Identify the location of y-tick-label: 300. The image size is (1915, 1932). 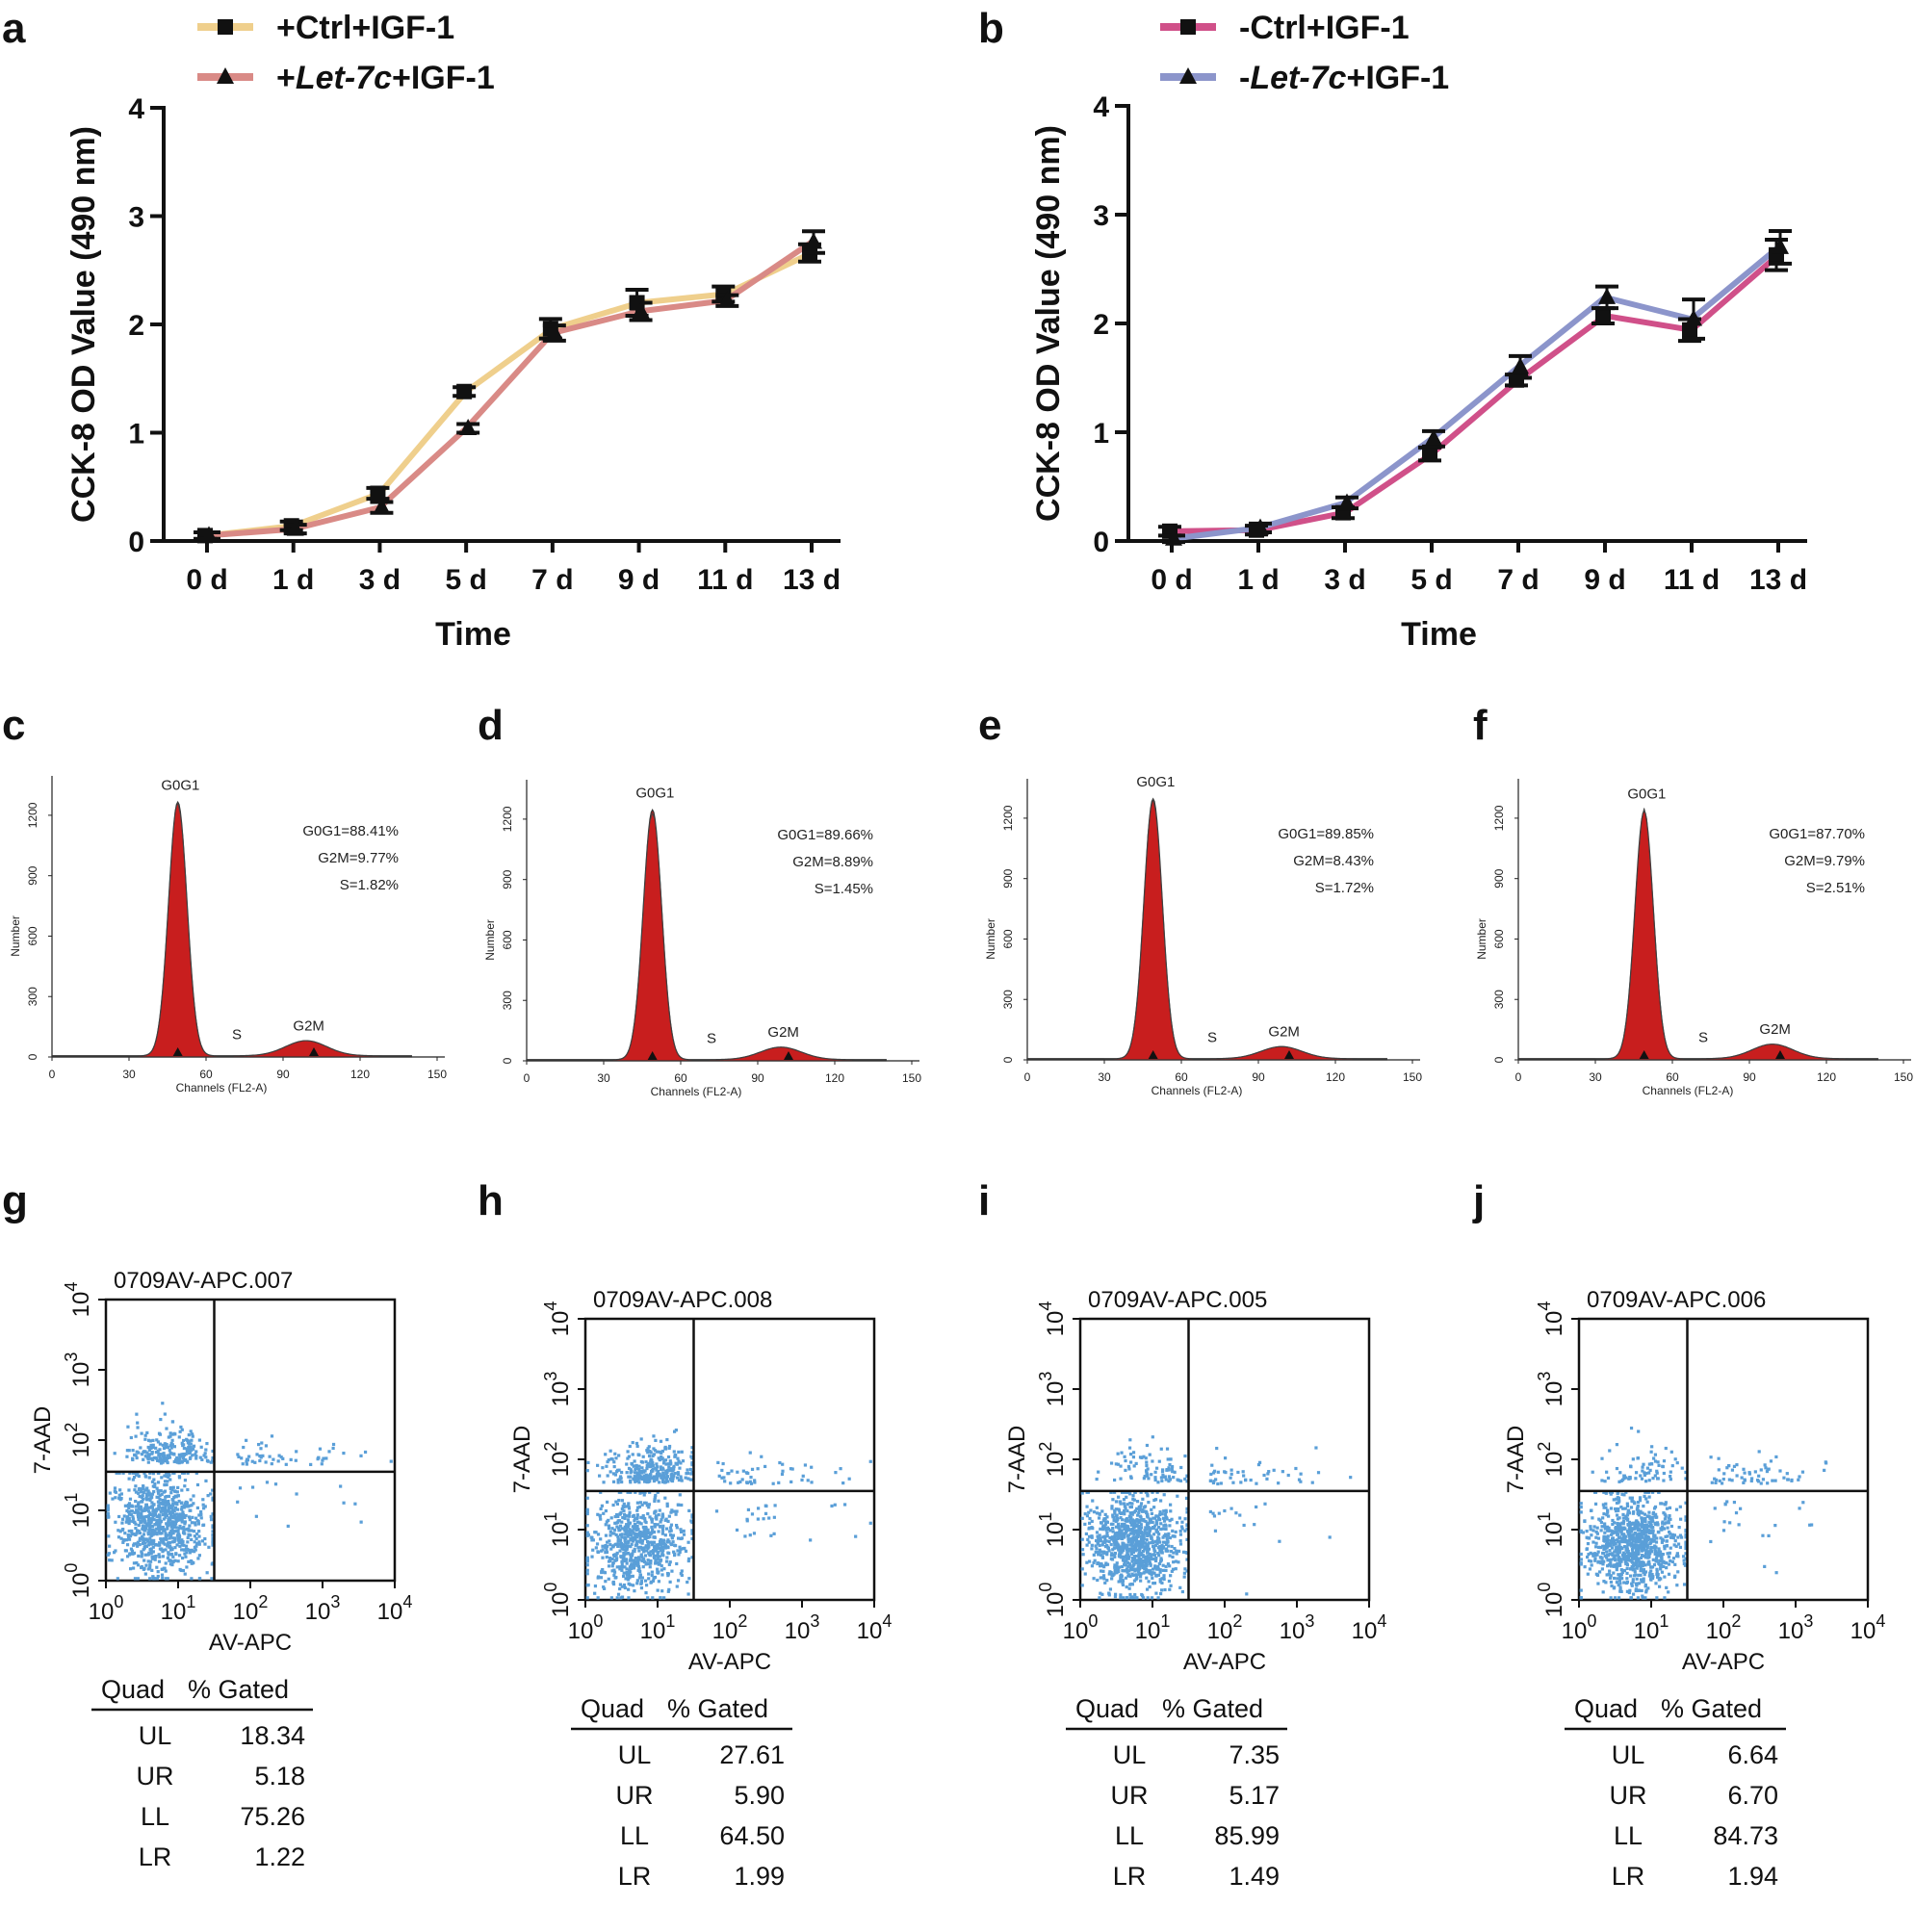
(1008, 1000).